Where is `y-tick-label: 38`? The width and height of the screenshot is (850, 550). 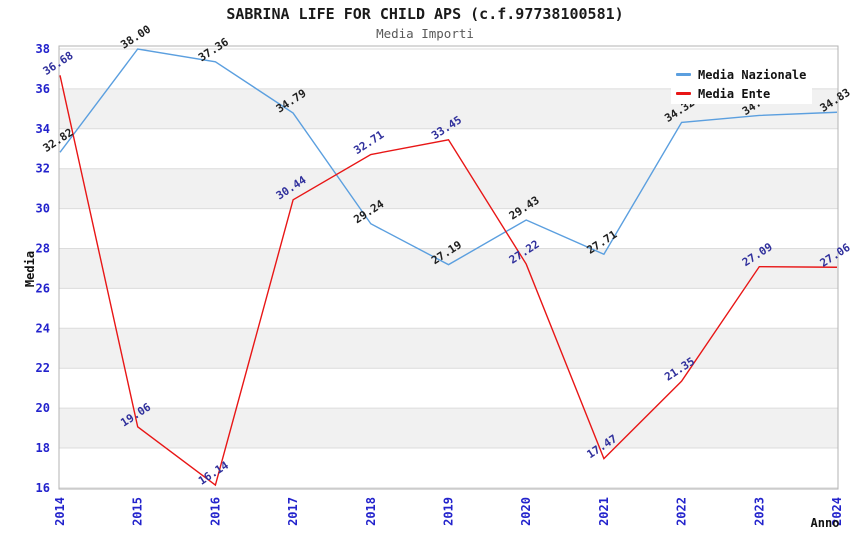 y-tick-label: 38 is located at coordinates (43, 49).